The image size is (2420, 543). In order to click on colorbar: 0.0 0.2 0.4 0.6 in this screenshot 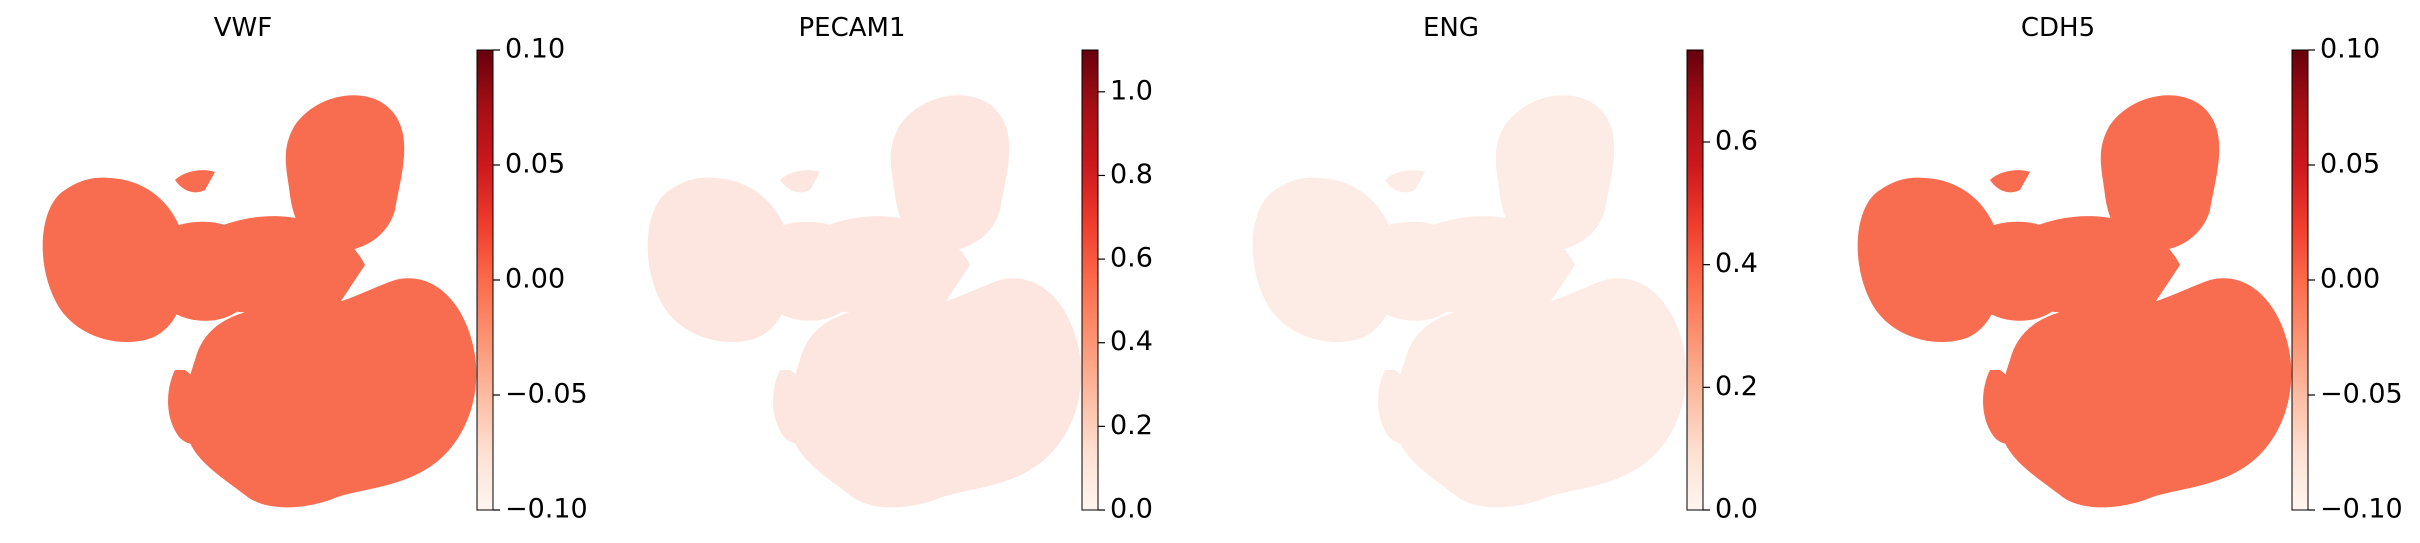, I will do `click(1722, 287)`.